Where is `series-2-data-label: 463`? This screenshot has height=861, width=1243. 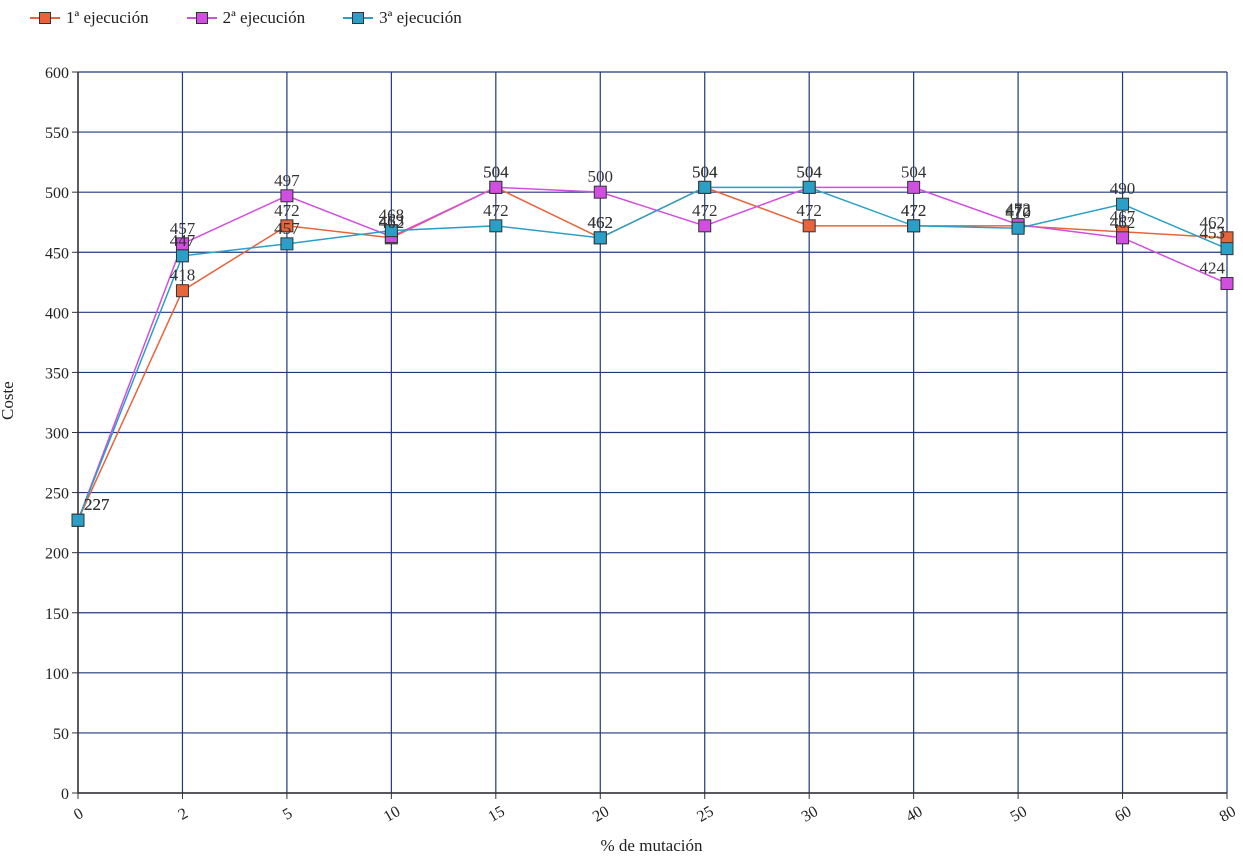 series-2-data-label: 463 is located at coordinates (392, 221).